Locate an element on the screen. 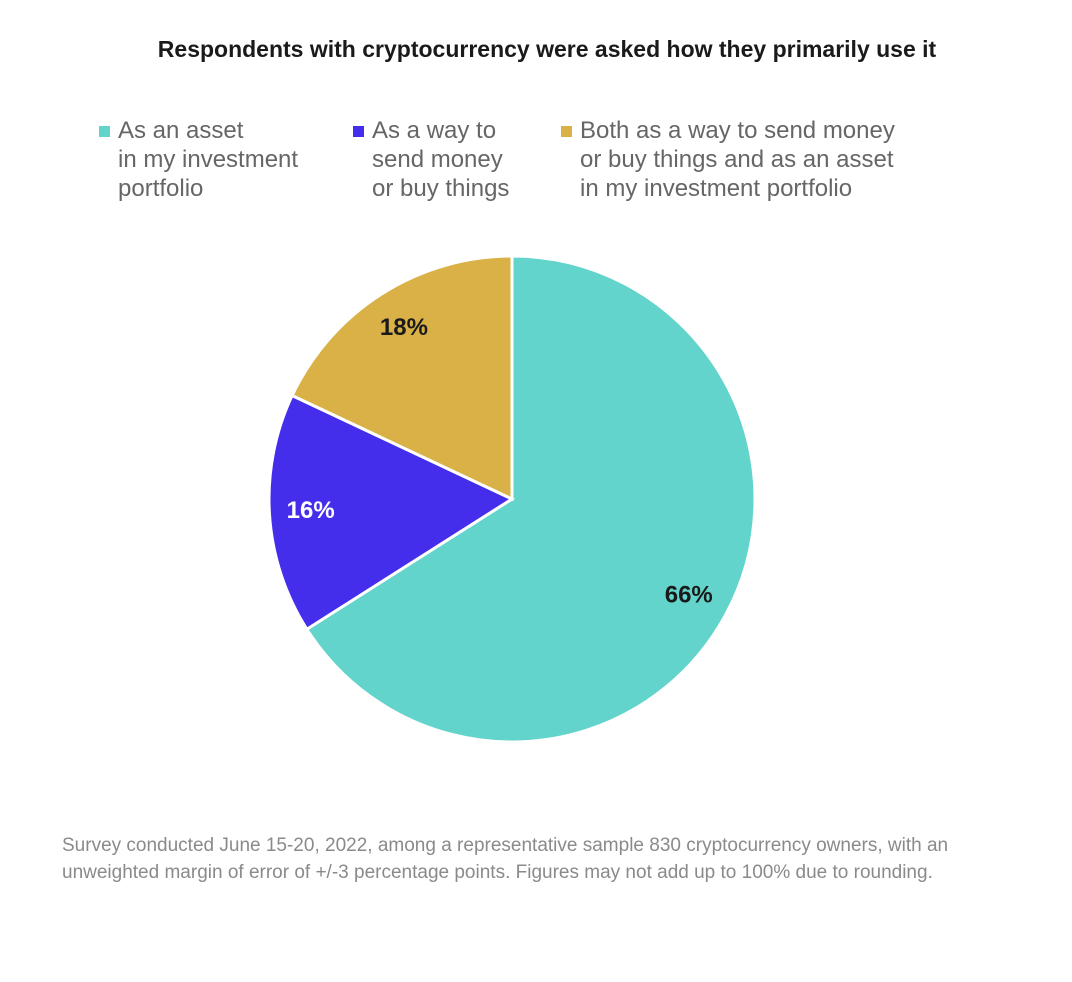 This screenshot has height=982, width=1072. legend-item: As a way to send money or buy things is located at coordinates (431, 159).